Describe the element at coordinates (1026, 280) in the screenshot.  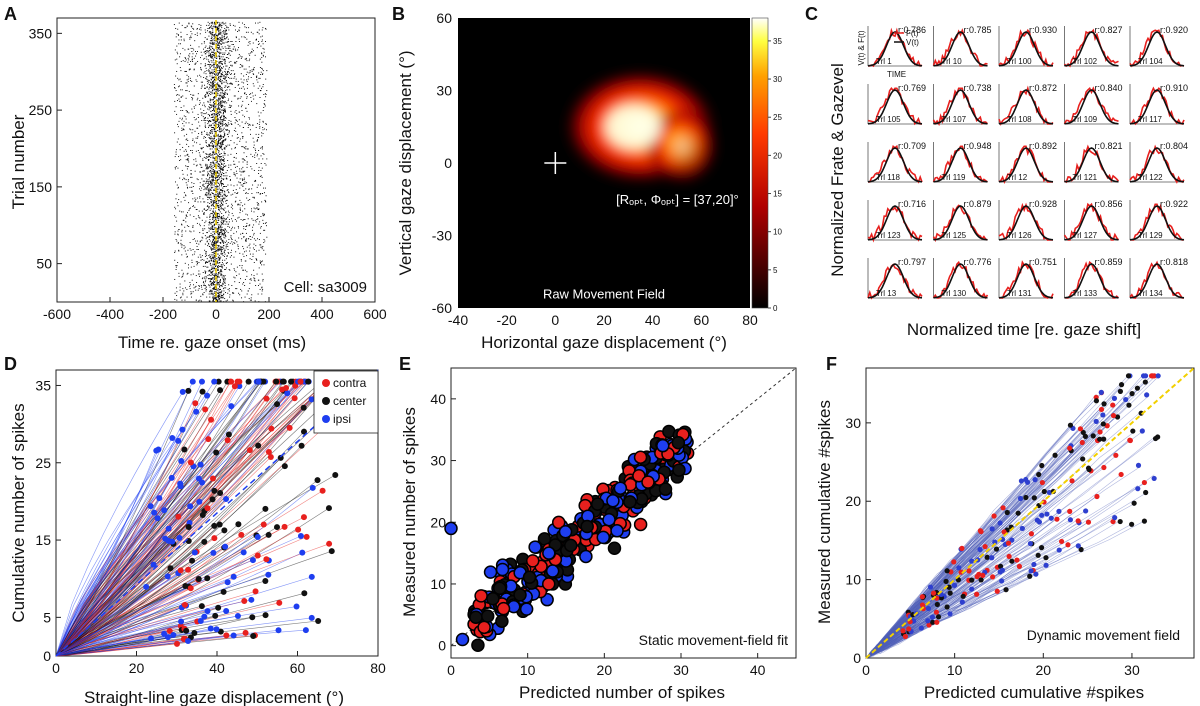
I see `firing-rate-curve` at that location.